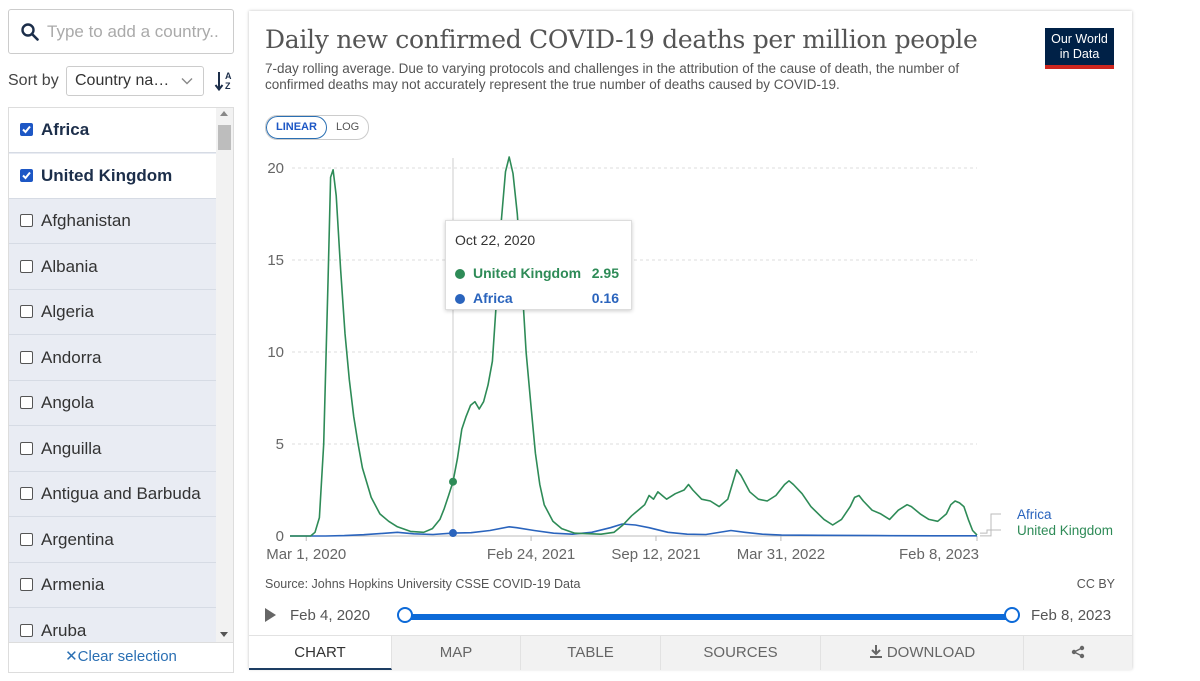 This screenshot has width=1200, height=681. Describe the element at coordinates (71, 357) in the screenshot. I see `country-label: Andorra` at that location.